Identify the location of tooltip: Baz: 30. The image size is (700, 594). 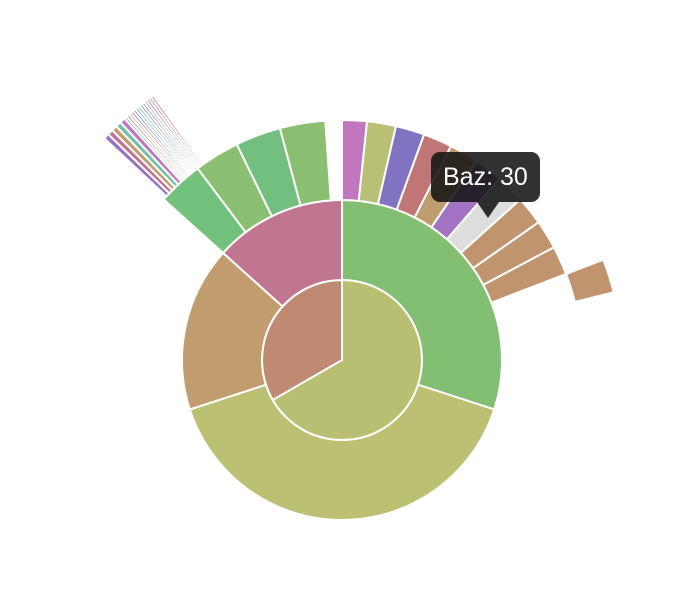
(485, 177).